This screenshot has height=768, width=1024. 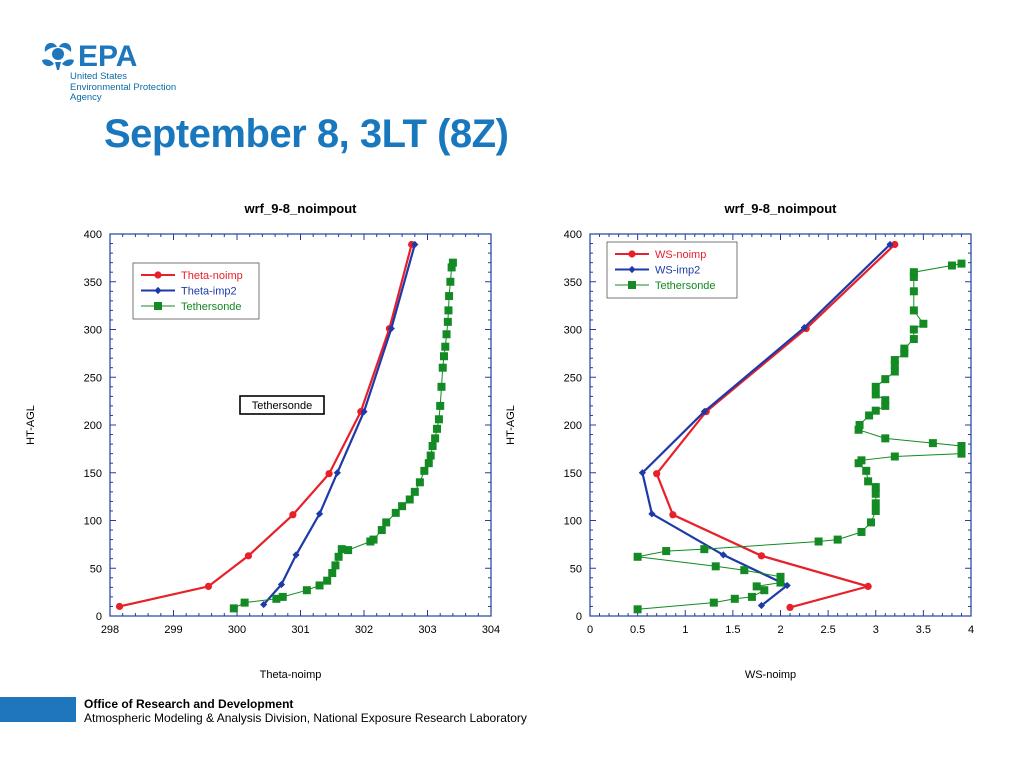 What do you see at coordinates (99, 76) in the screenshot?
I see `agency-name-line1: United States` at bounding box center [99, 76].